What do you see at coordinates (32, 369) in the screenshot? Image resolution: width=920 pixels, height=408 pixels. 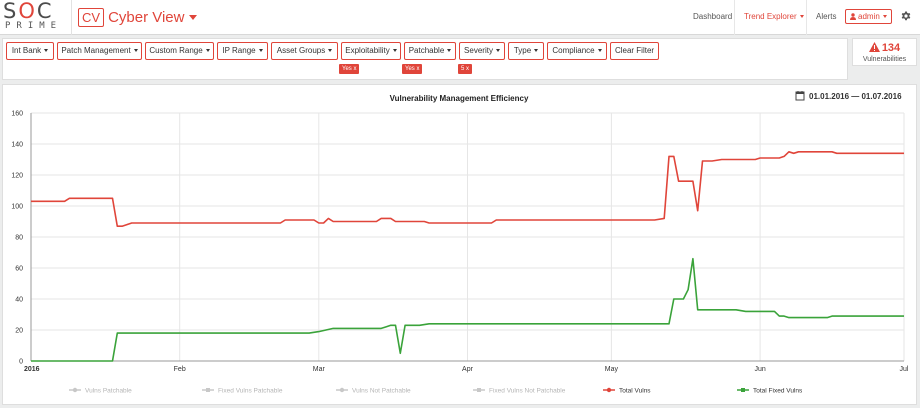 I see `x-tick-label: 2016` at bounding box center [32, 369].